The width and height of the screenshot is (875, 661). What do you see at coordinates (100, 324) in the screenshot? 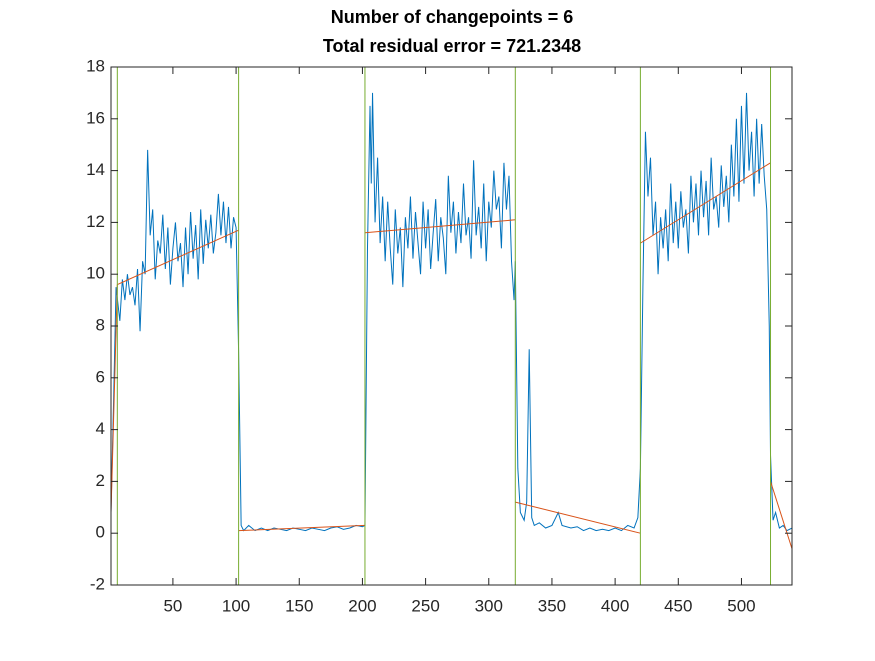
I see `y-tick-label: 8` at bounding box center [100, 324].